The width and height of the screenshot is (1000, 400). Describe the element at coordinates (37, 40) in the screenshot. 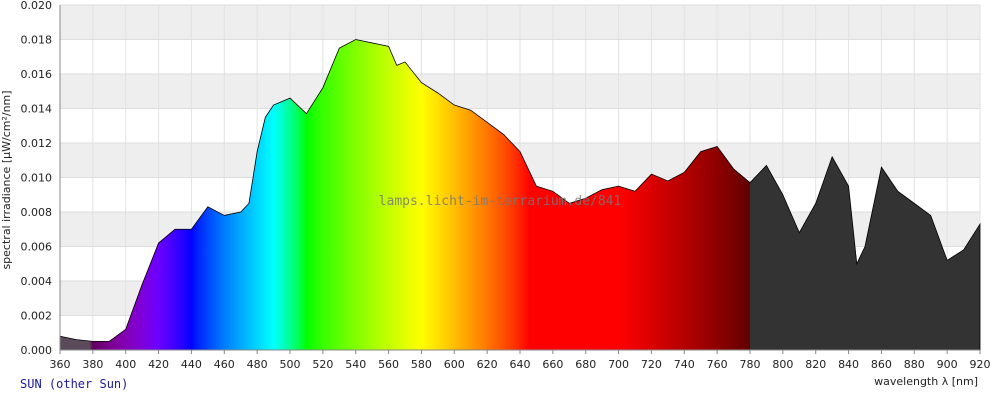

I see `y-tick-label: 0.018` at that location.